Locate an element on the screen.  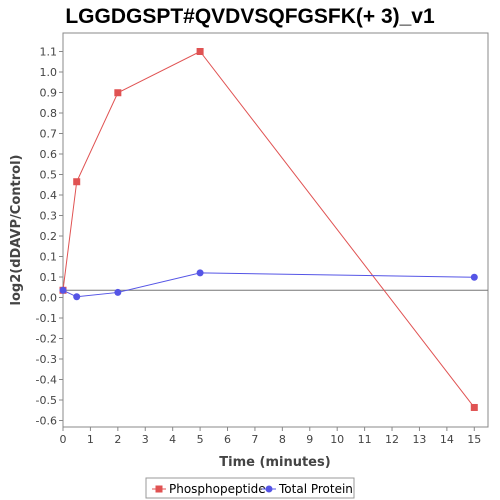
x-tick-label: 15 is located at coordinates (474, 439).